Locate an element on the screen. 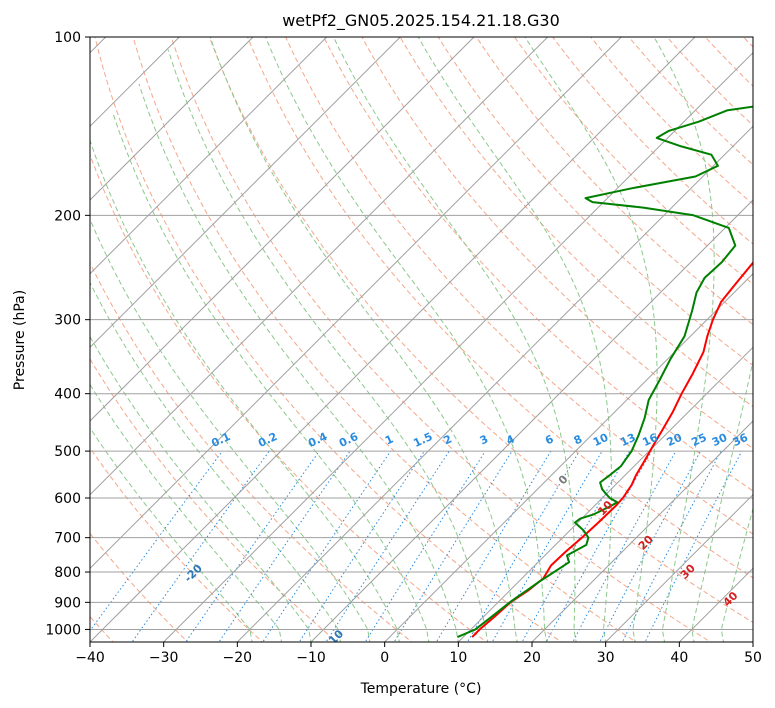 The width and height of the screenshot is (775, 708). x-tick-label: 50 is located at coordinates (753, 658).